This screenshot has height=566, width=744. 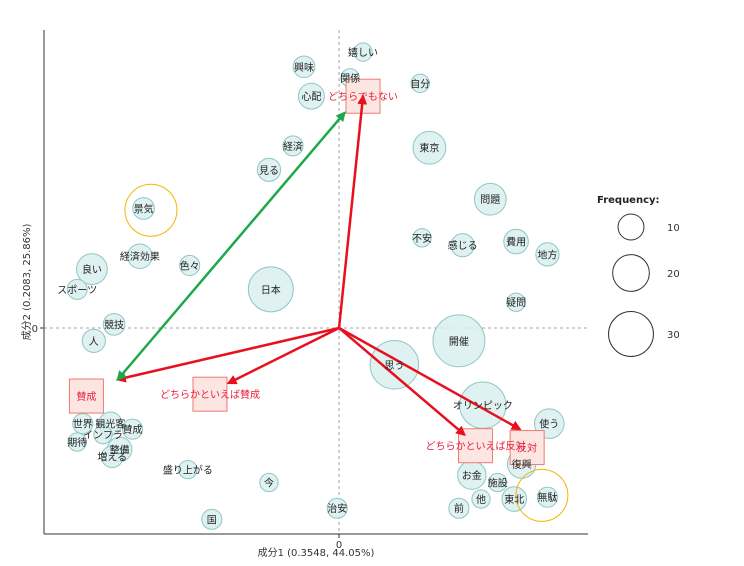 What do you see at coordinates (350, 79) in the screenshot?
I see `word-label: 関係` at bounding box center [350, 79].